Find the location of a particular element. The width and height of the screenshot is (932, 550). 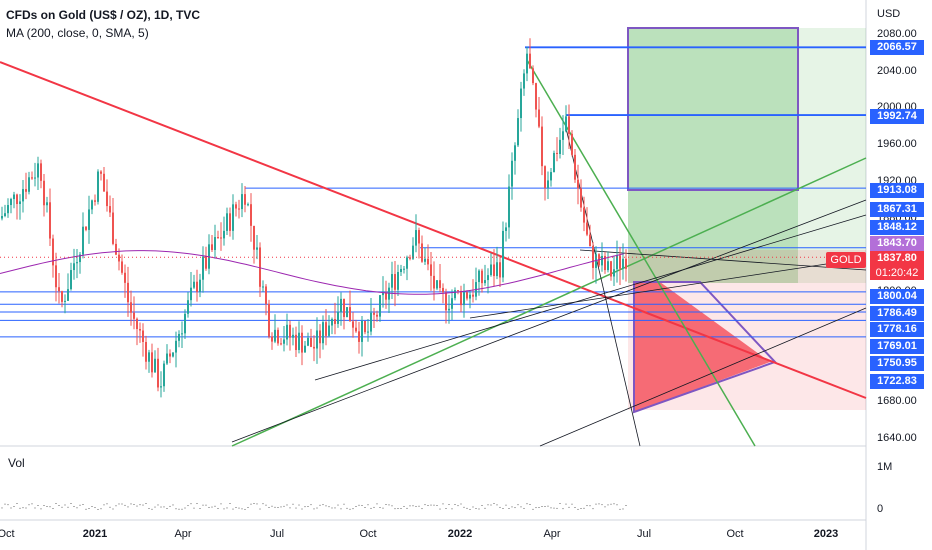

price-label: 1913.08 is located at coordinates (897, 190).